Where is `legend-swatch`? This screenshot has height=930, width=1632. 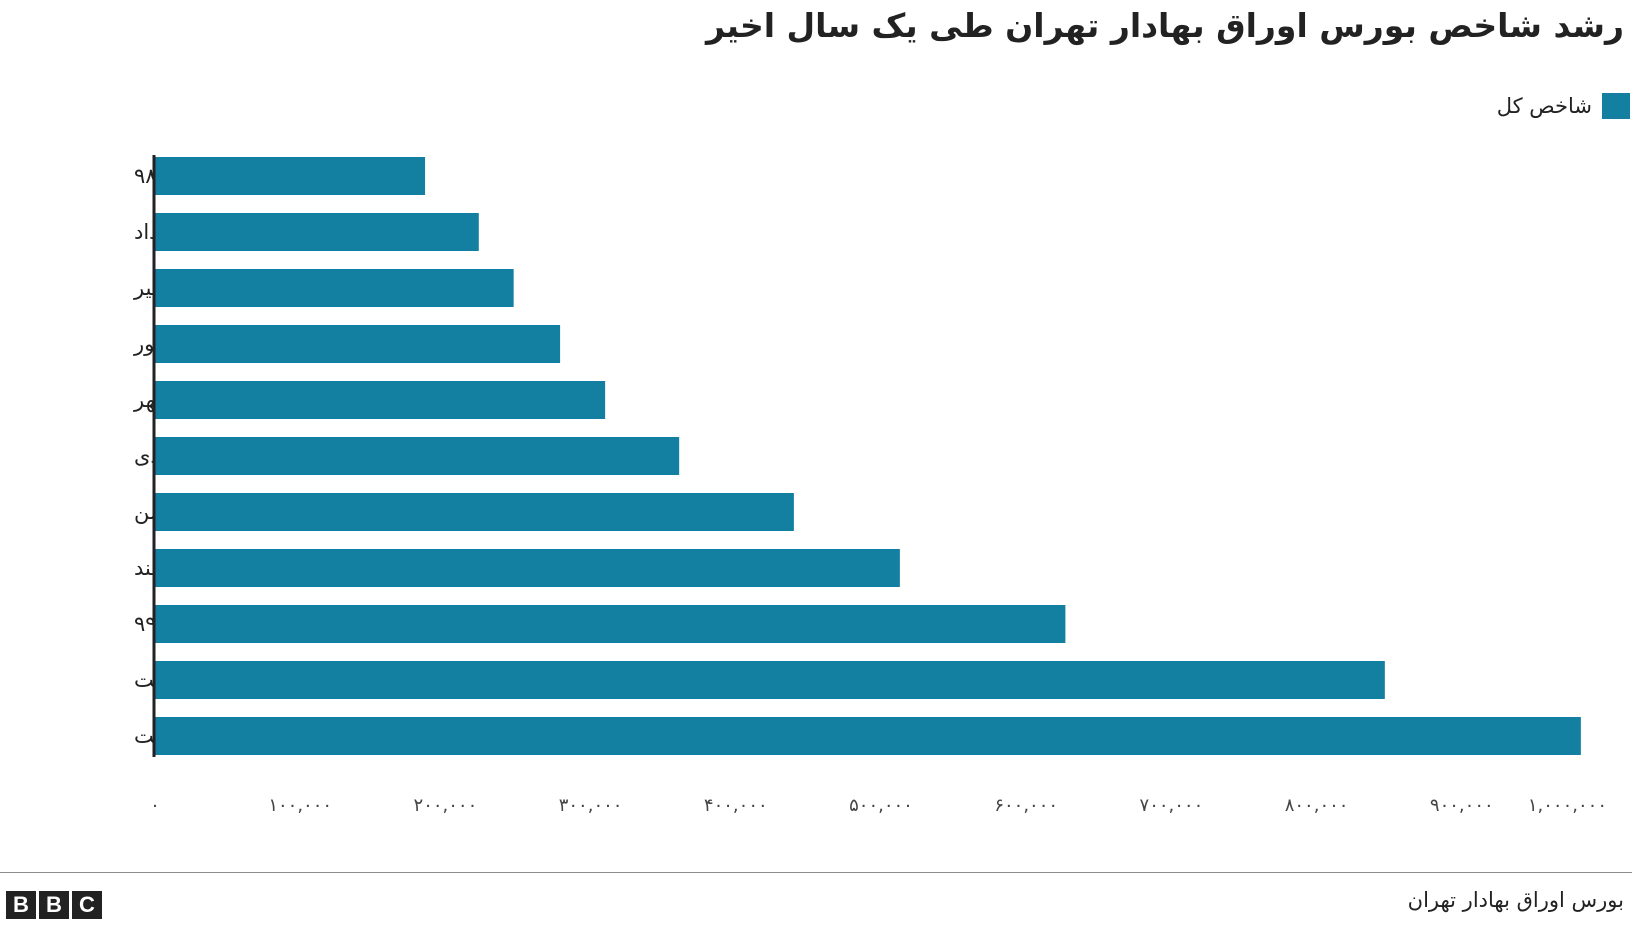
legend-swatch is located at coordinates (1616, 106).